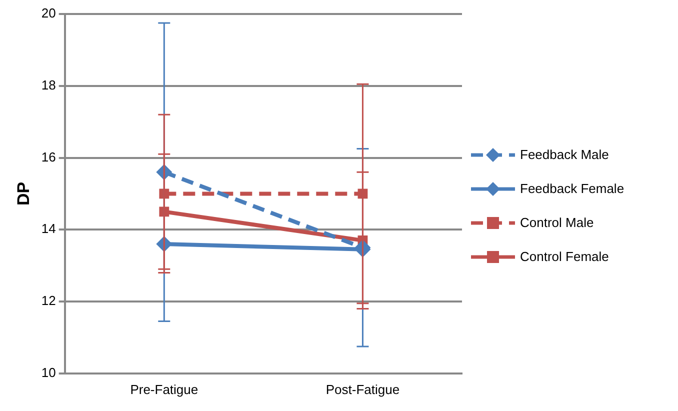 The width and height of the screenshot is (678, 411). I want to click on y-tick-label: 16, so click(48, 156).